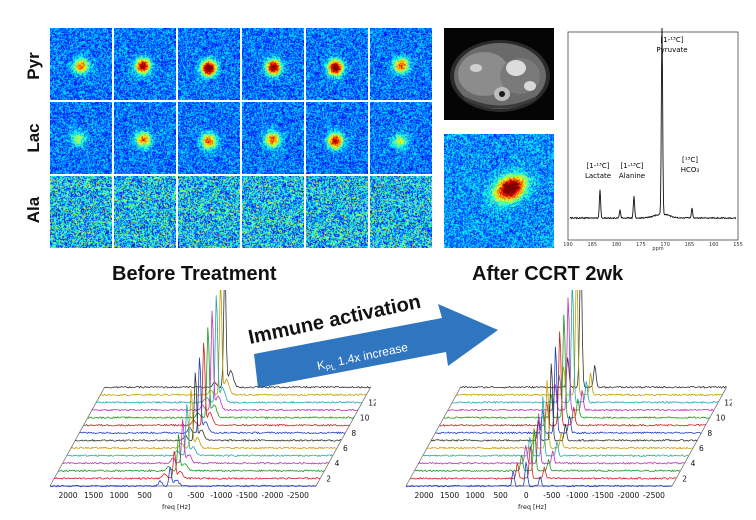 This screenshot has width=756, height=520. Describe the element at coordinates (33, 66) in the screenshot. I see `row-label-pyr: Pyr` at that location.